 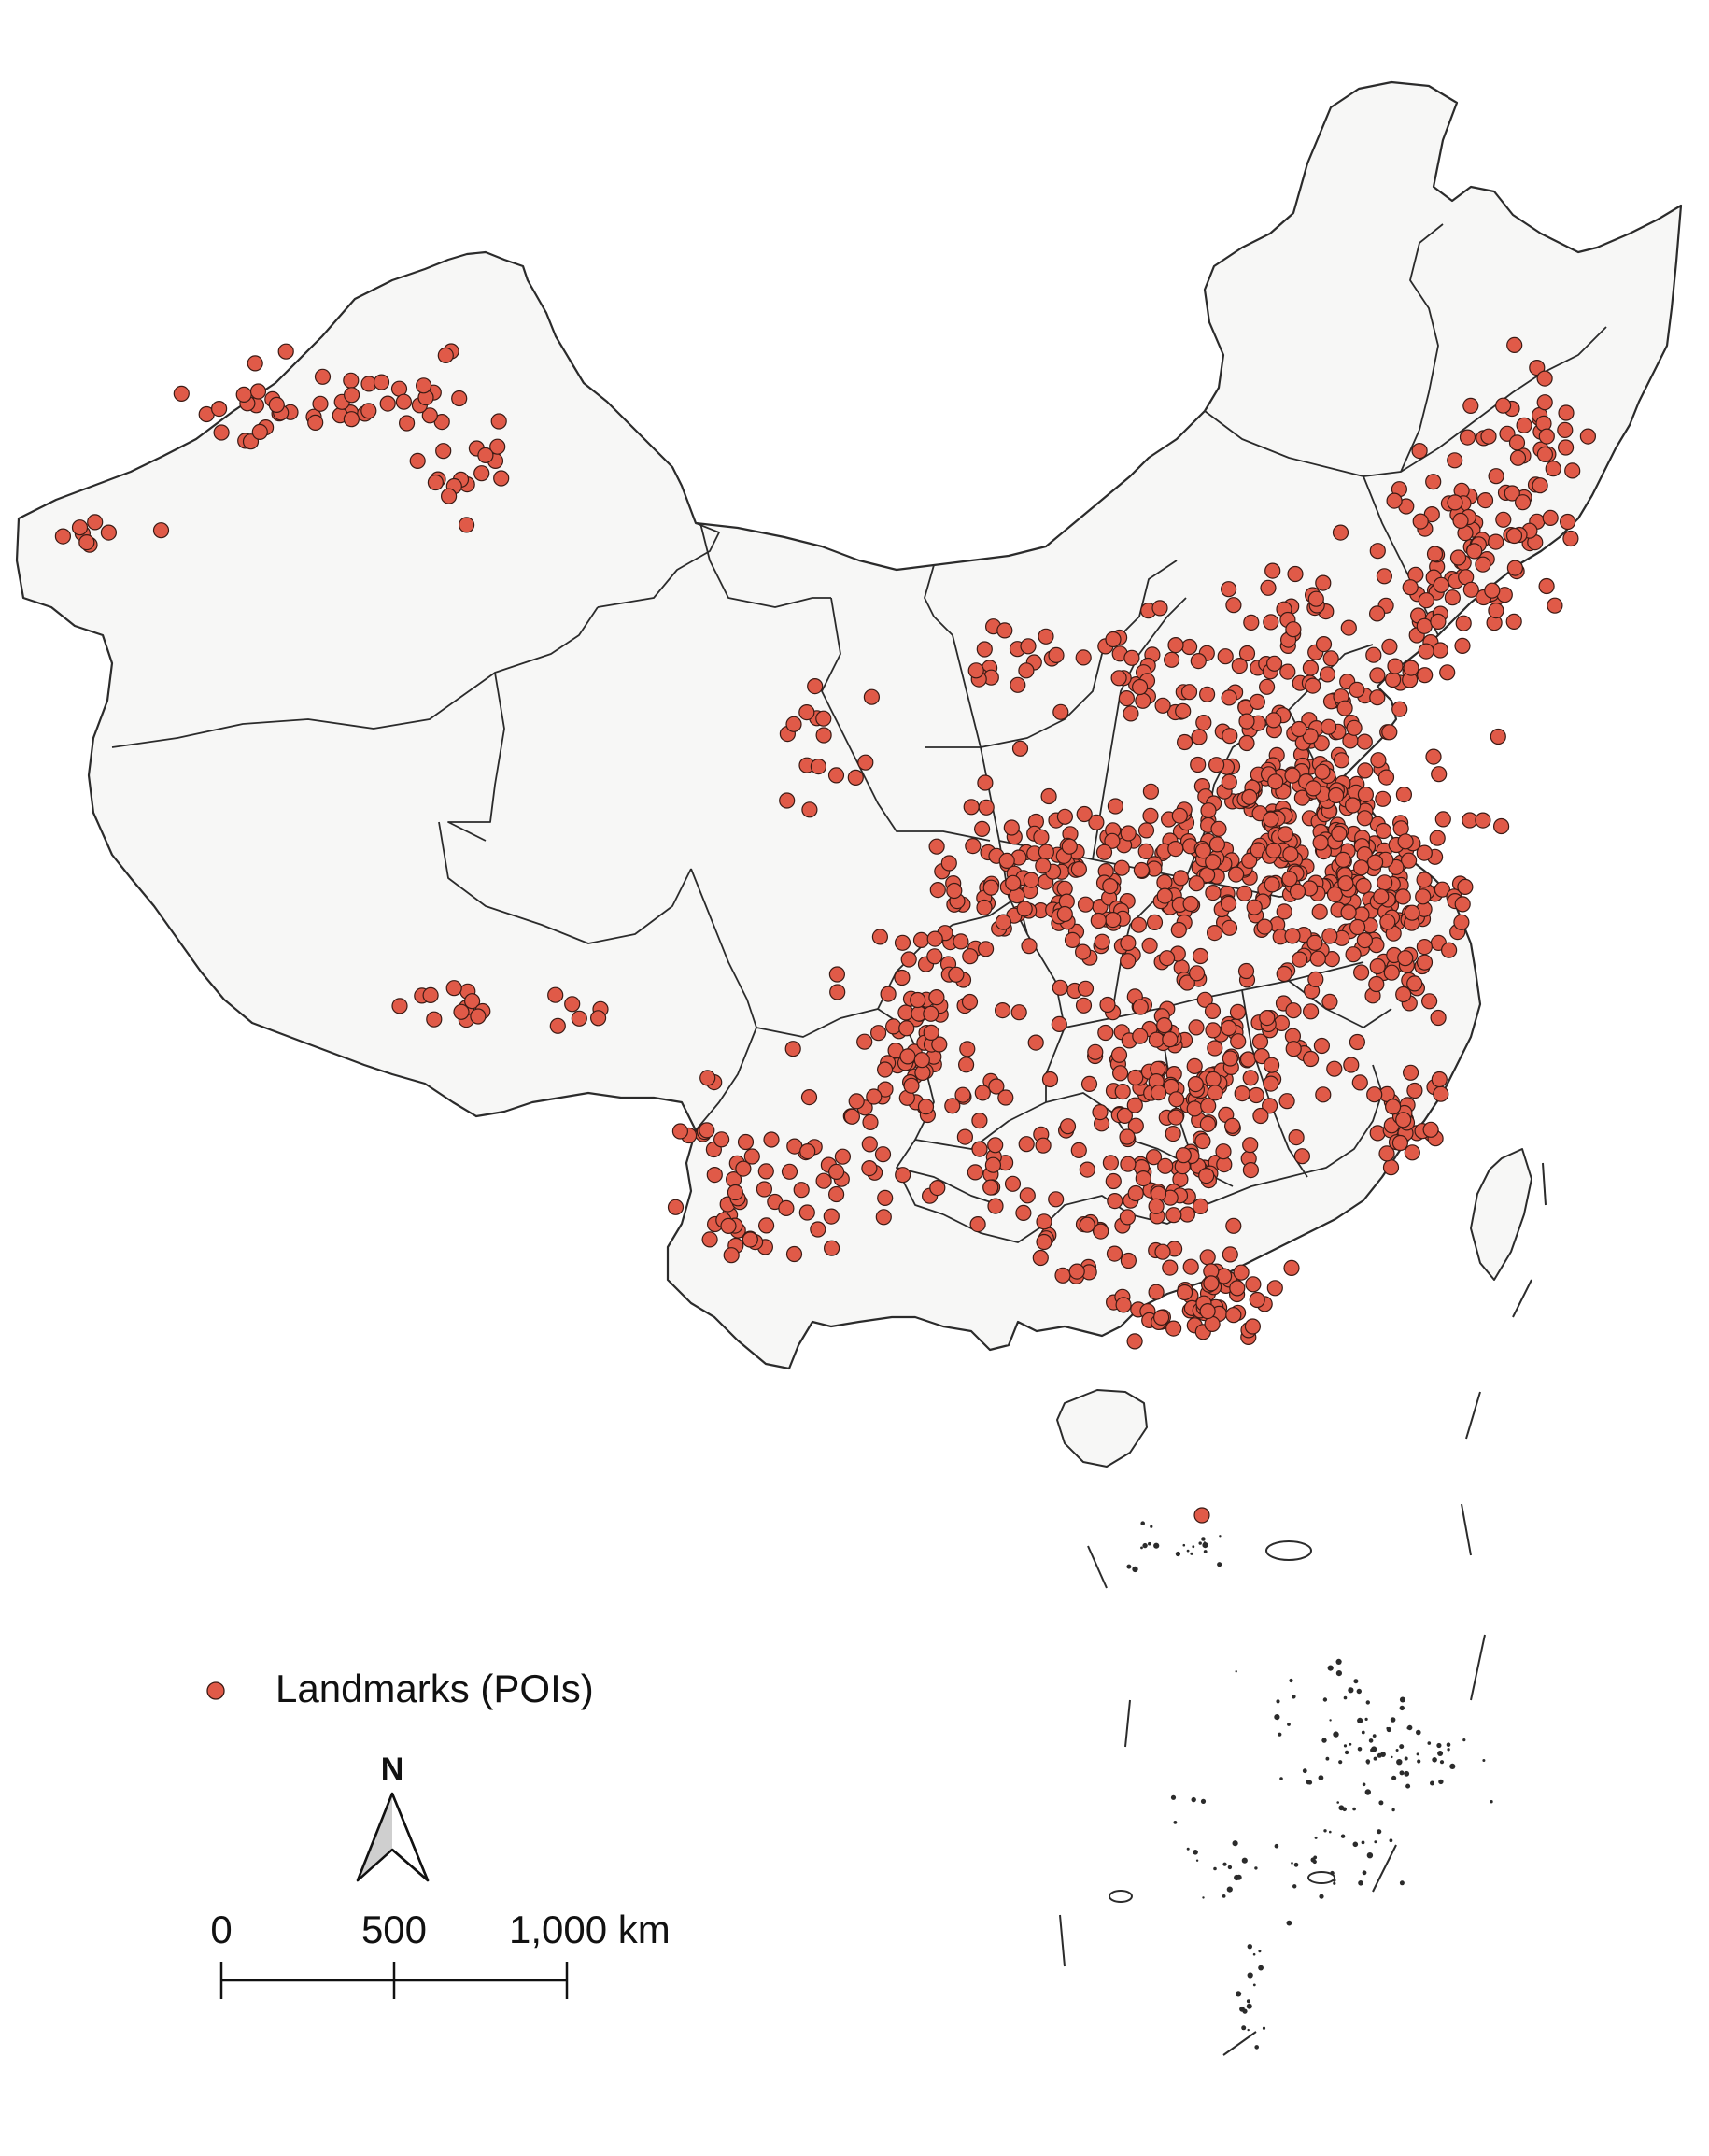 What do you see at coordinates (1102, 1428) in the screenshot?
I see `hainan-island` at bounding box center [1102, 1428].